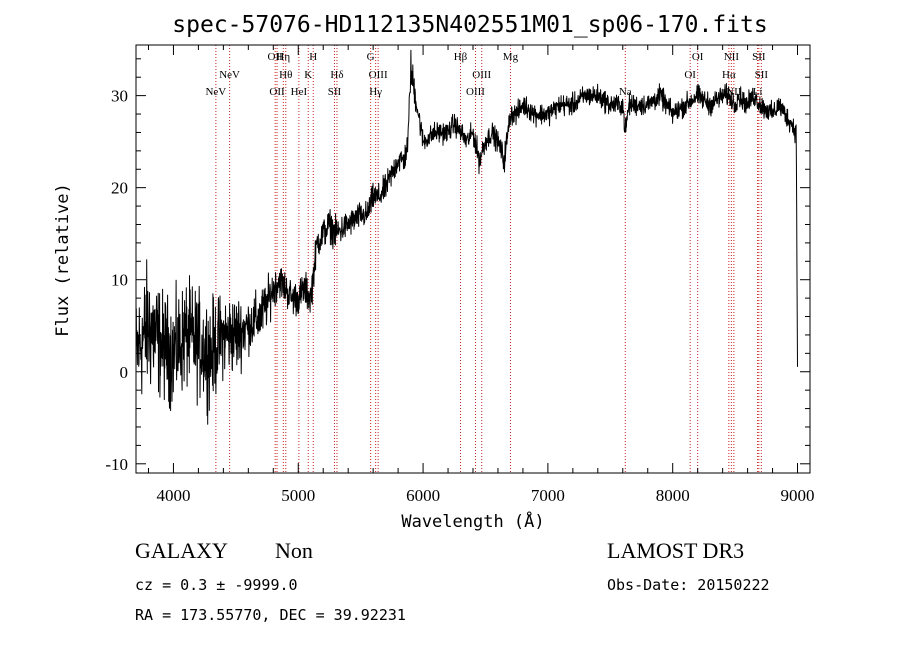 This screenshot has width=900, height=649. I want to click on spectral-line-label: Hη, so click(283, 57).